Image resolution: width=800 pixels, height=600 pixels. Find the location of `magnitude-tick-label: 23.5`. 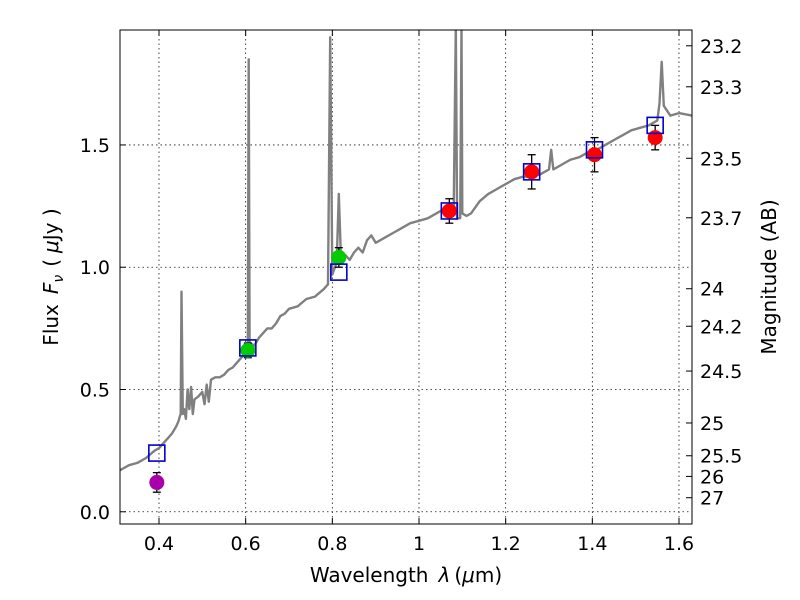

magnitude-tick-label: 23.5 is located at coordinates (721, 159).